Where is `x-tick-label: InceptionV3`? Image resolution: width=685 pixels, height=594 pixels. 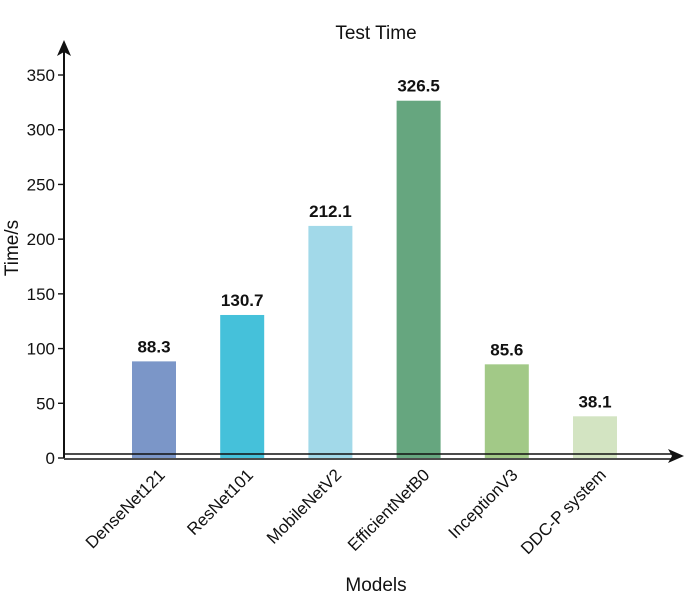
x-tick-label: InceptionV3 is located at coordinates (483, 503).